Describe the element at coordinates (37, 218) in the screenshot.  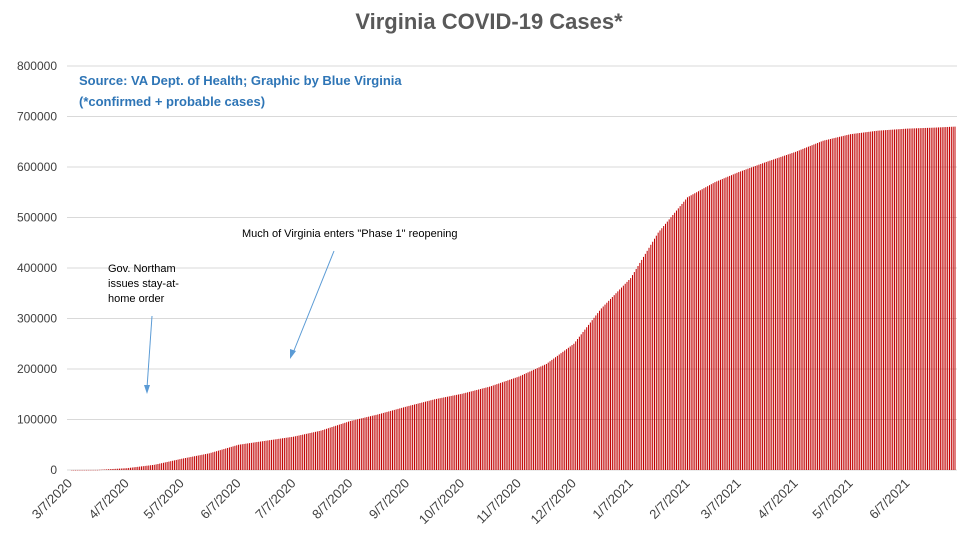
I see `y-tick-label: 500000` at that location.